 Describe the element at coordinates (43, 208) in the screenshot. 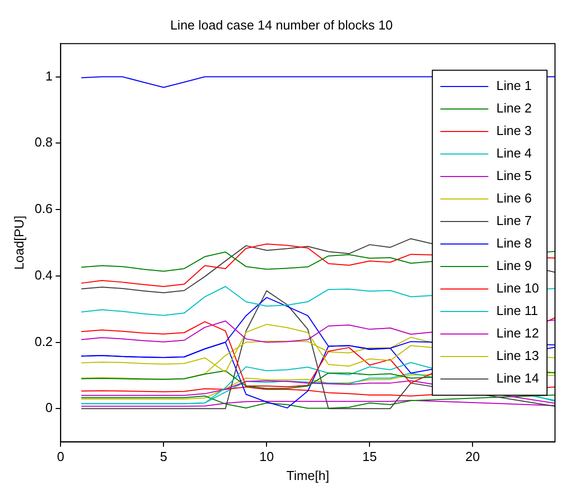

I see `y-tick-label: 0.6` at that location.